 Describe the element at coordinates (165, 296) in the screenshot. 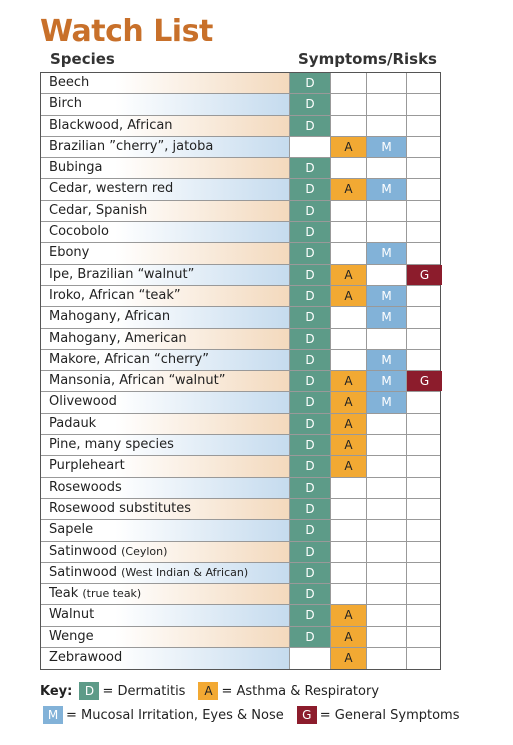

I see `species-cell: Iroko, African “teak”` at that location.